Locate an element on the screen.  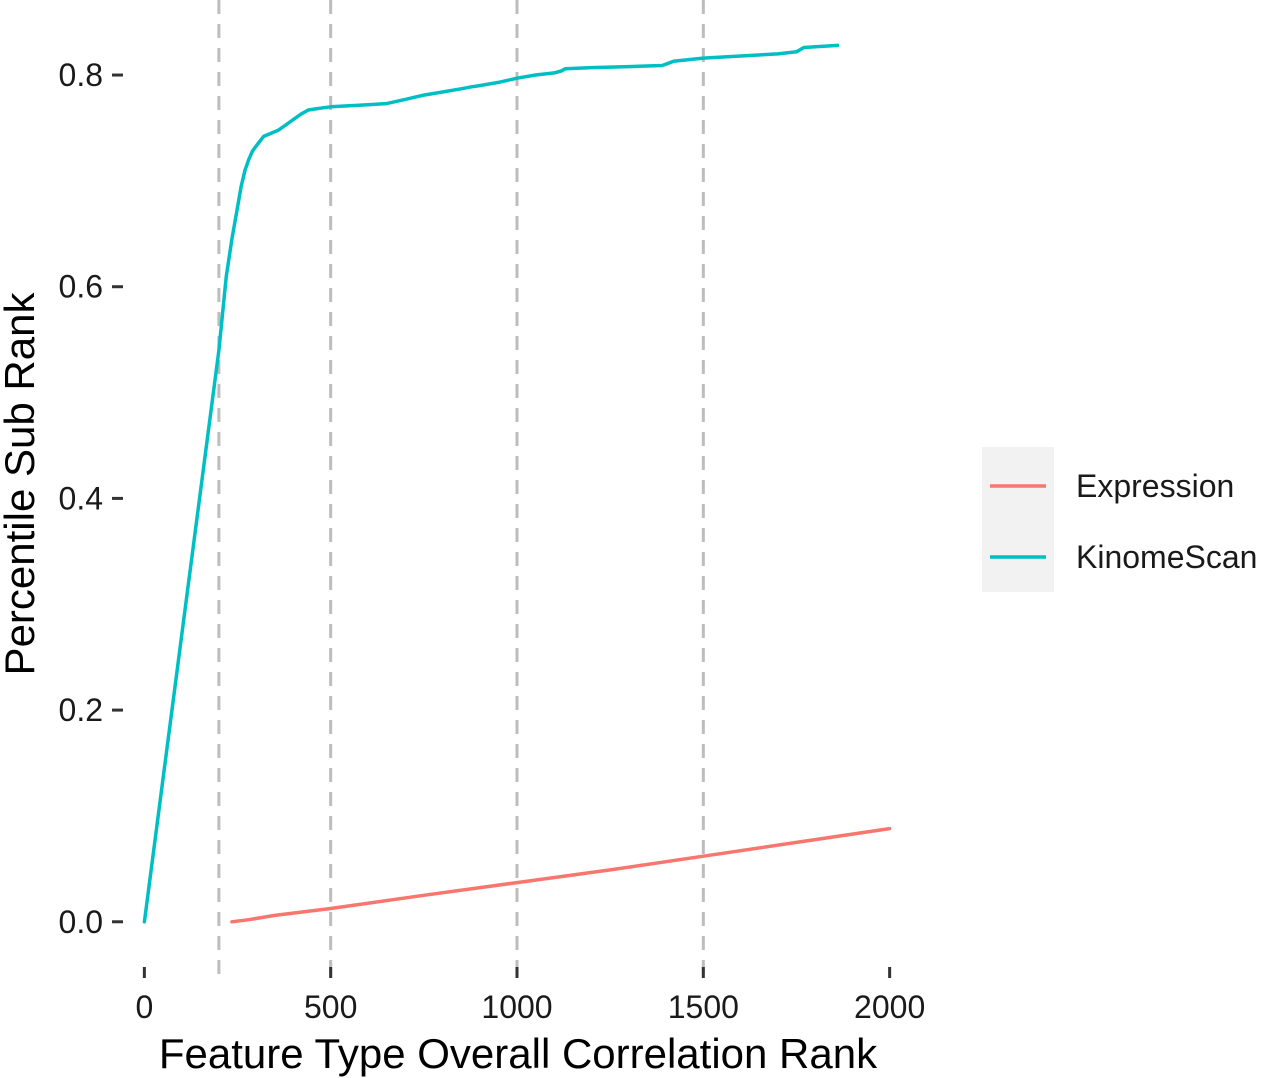
x-tick-label: 1500 is located at coordinates (703, 1007).